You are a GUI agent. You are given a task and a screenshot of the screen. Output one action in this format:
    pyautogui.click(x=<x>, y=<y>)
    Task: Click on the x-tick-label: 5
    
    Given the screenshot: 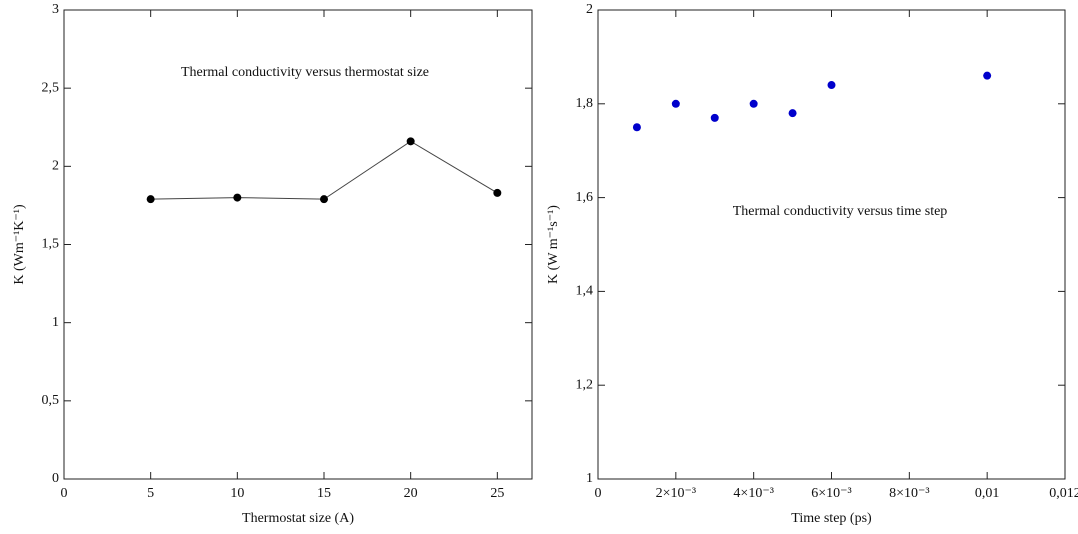 What is the action you would take?
    pyautogui.click(x=150, y=493)
    